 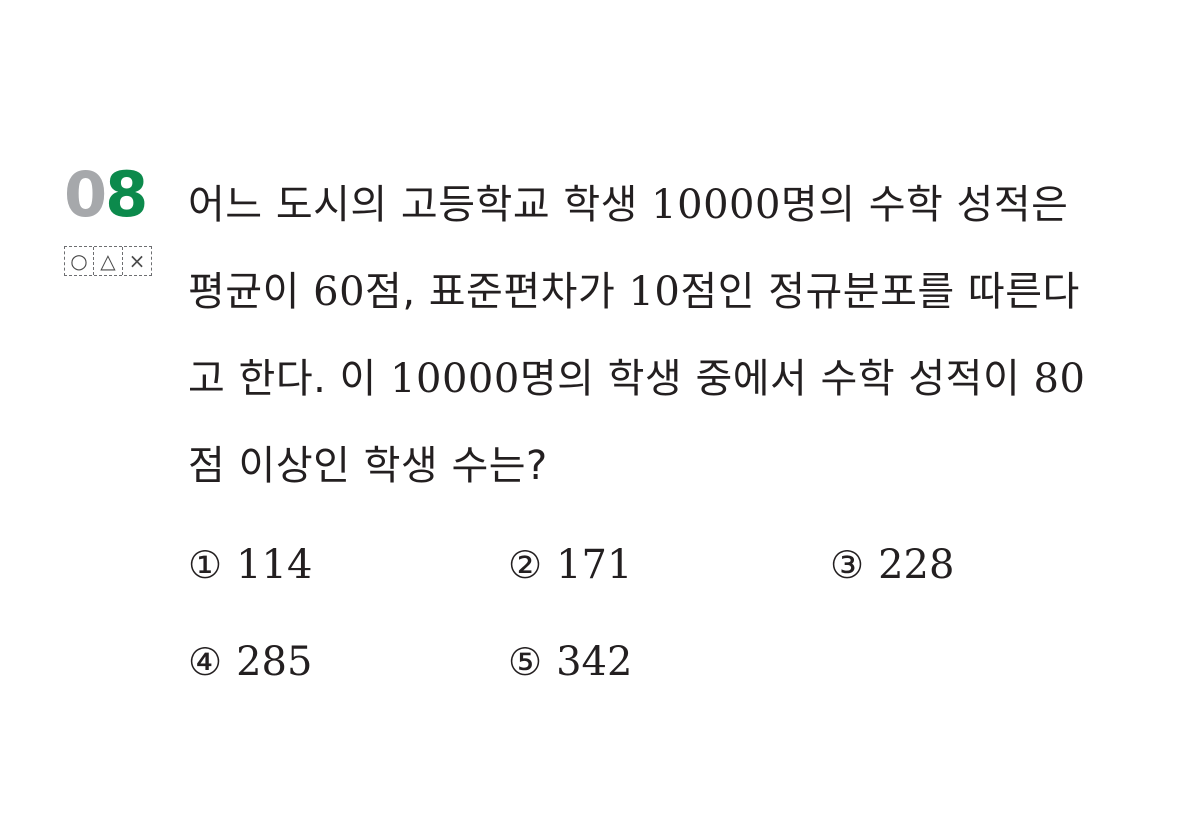 I want to click on choice-4-marker: ④, so click(x=205, y=662).